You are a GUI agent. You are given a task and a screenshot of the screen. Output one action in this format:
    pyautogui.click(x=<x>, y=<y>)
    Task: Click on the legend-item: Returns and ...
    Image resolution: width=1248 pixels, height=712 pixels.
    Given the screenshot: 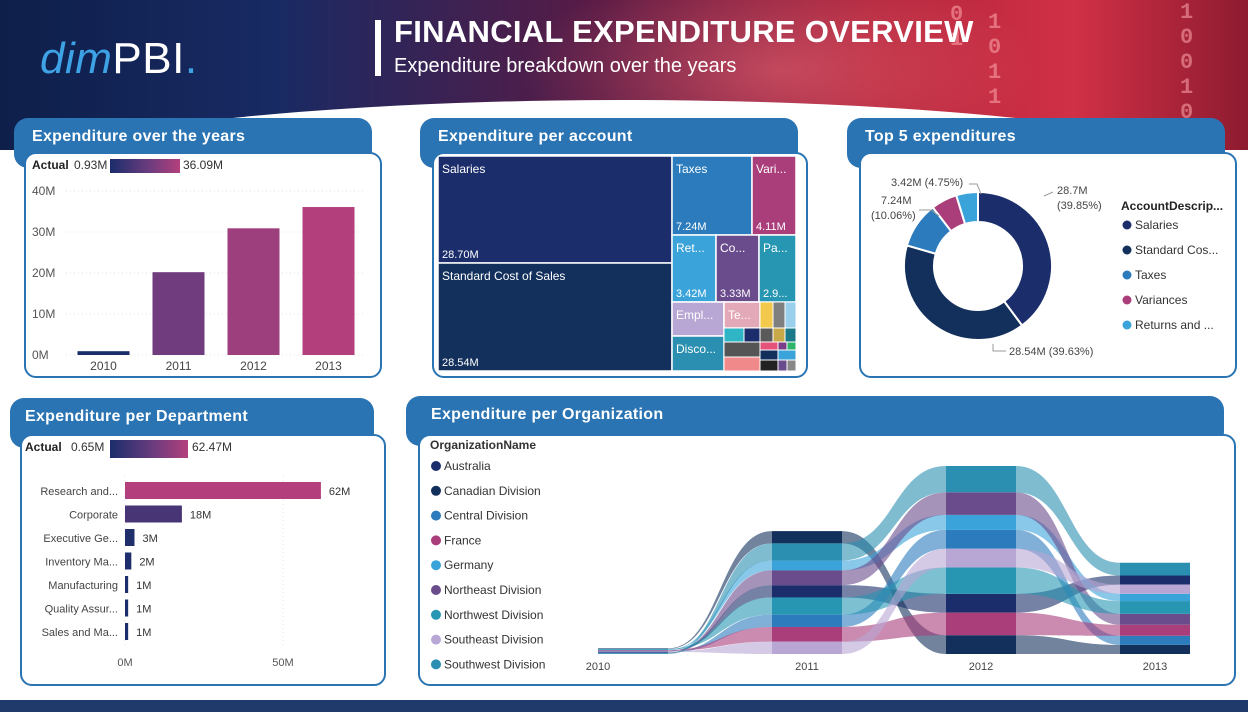 What is the action you would take?
    pyautogui.click(x=1174, y=325)
    